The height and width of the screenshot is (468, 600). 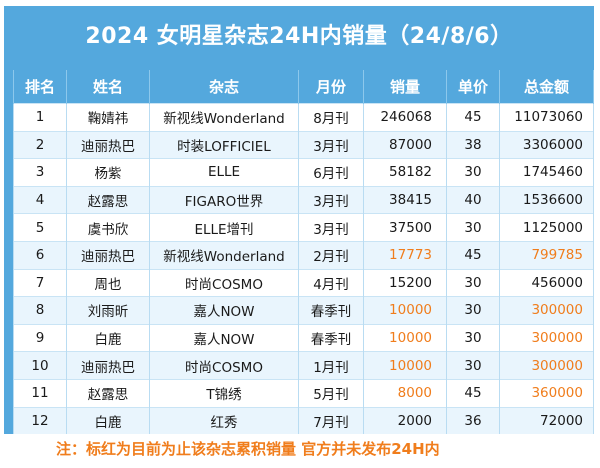 What do you see at coordinates (224, 199) in the screenshot?
I see `cell-magazine: FIGARO世界` at bounding box center [224, 199].